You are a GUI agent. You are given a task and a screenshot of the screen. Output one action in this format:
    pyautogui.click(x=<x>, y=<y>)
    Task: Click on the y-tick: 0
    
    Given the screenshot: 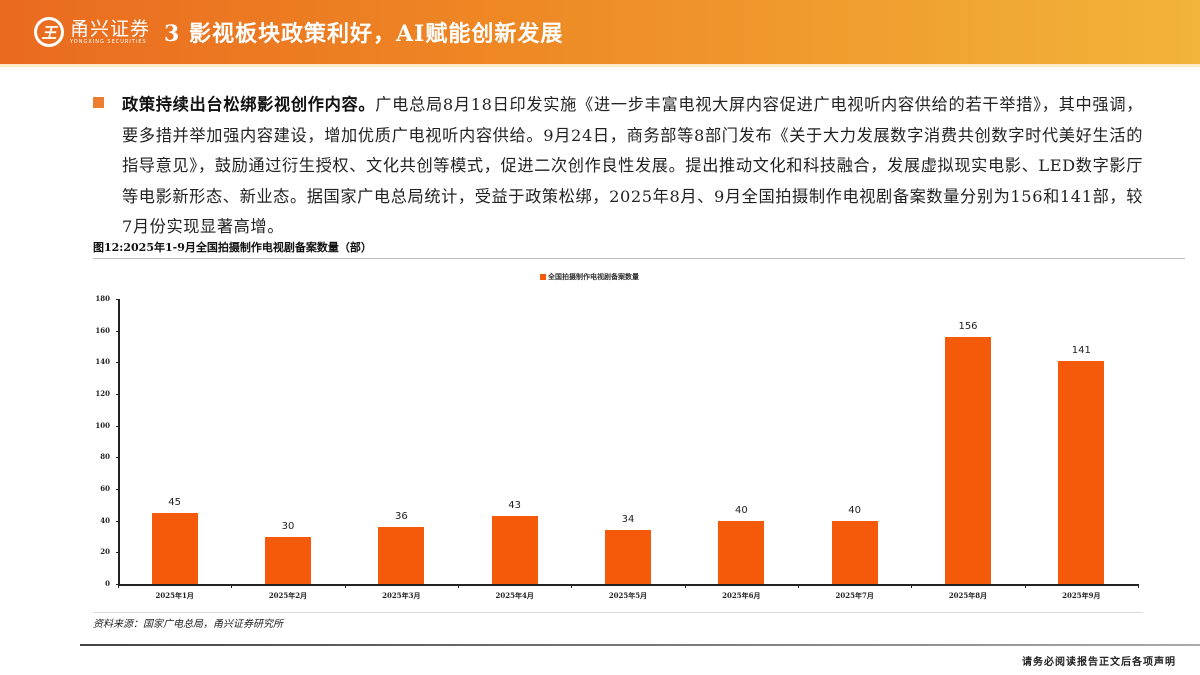 What is the action you would take?
    pyautogui.click(x=105, y=584)
    